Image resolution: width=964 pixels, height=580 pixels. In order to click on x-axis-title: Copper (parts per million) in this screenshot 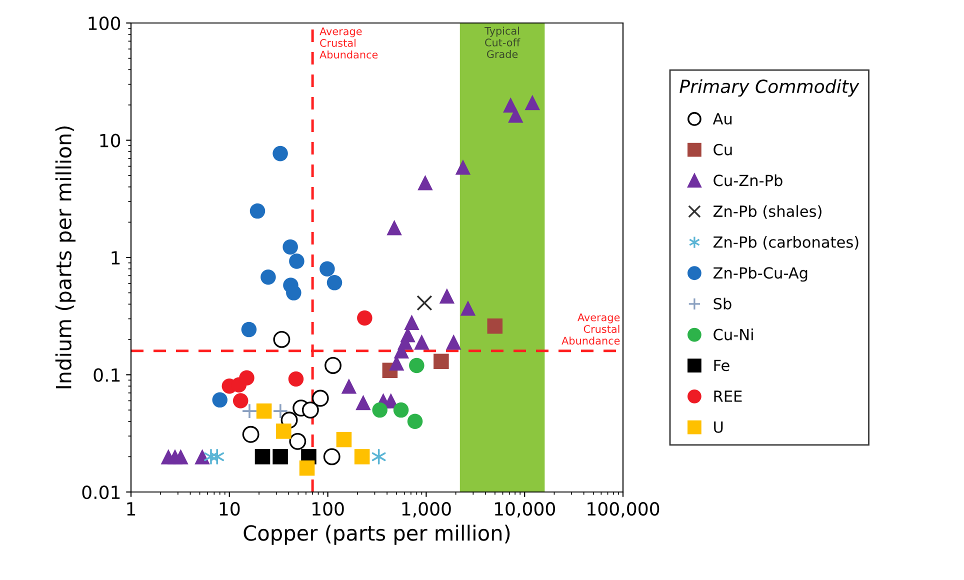, I will do `click(377, 534)`.